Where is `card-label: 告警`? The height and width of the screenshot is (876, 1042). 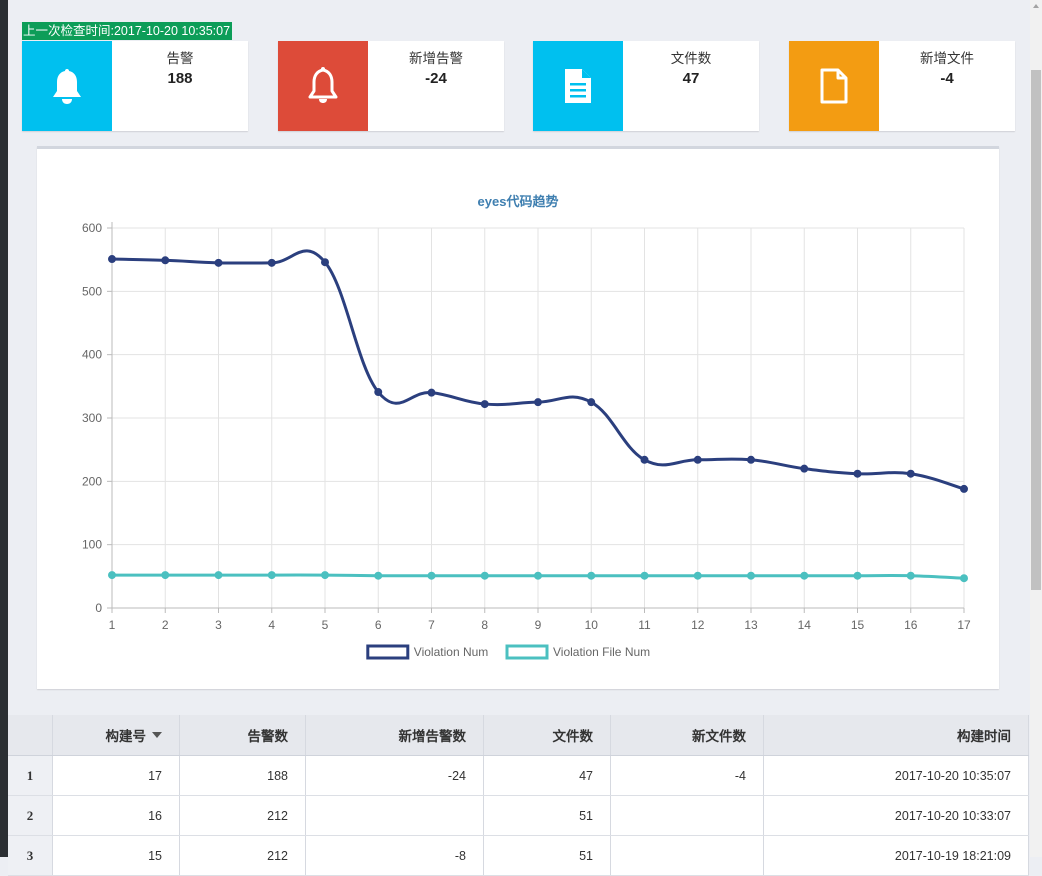
card-label: 告警 is located at coordinates (180, 58).